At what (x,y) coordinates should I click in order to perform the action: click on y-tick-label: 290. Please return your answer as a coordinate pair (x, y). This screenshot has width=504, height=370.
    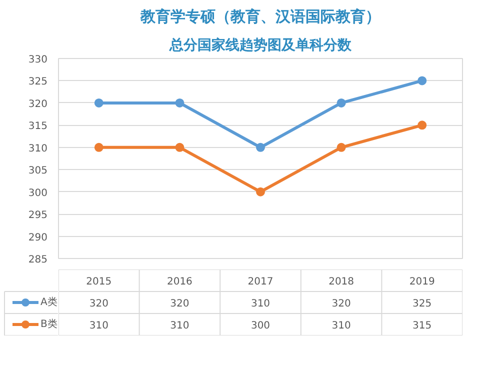
    Looking at the image, I should click on (38, 238).